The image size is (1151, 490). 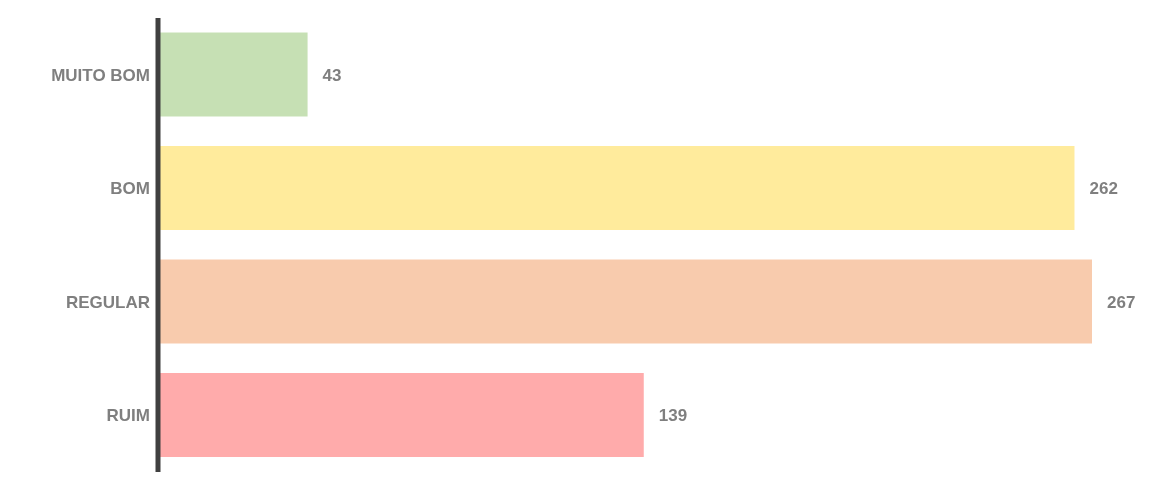 What do you see at coordinates (1103, 189) in the screenshot?
I see `data-label: 262` at bounding box center [1103, 189].